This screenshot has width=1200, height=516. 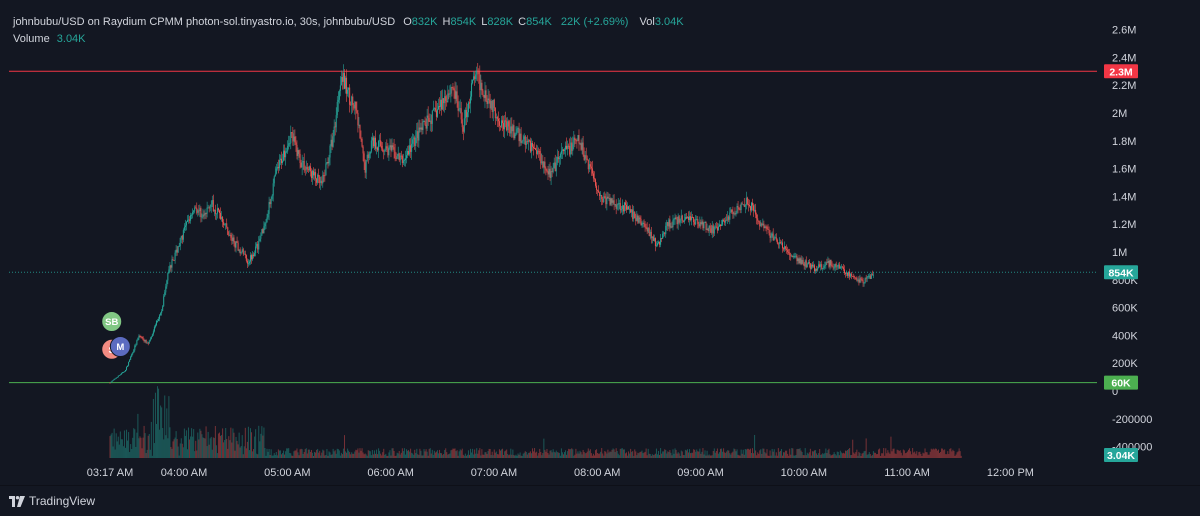 What do you see at coordinates (522, 22) in the screenshot?
I see `close-label: C` at bounding box center [522, 22].